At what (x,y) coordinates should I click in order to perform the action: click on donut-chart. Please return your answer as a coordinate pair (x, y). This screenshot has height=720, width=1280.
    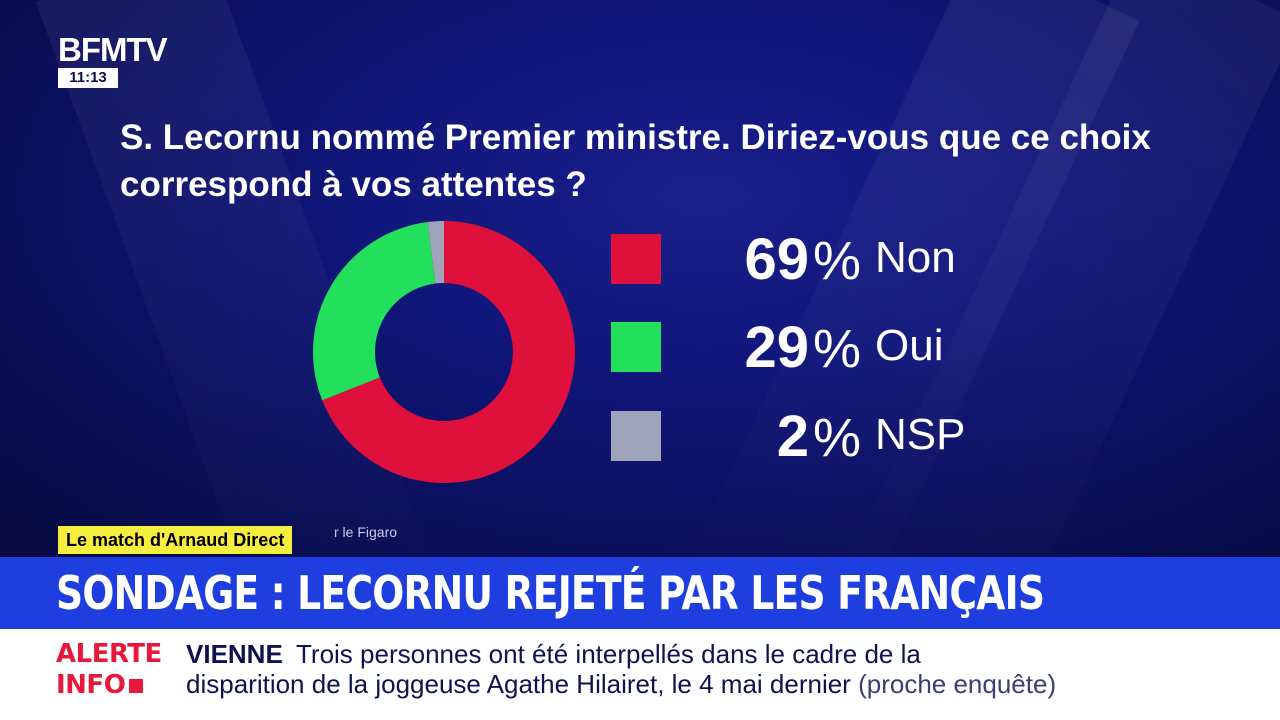
    Looking at the image, I should click on (444, 352).